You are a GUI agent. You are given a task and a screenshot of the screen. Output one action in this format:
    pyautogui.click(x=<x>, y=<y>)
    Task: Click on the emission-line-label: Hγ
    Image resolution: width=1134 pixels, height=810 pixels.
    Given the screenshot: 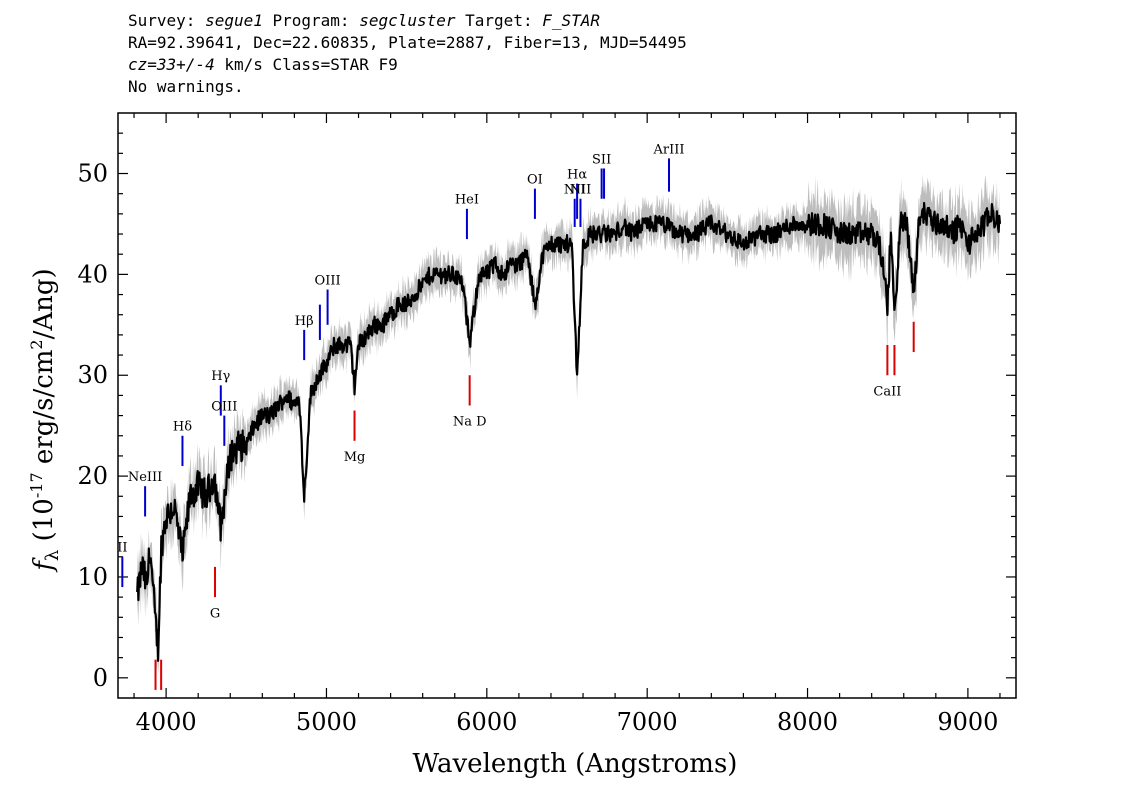 What is the action you would take?
    pyautogui.click(x=220, y=376)
    